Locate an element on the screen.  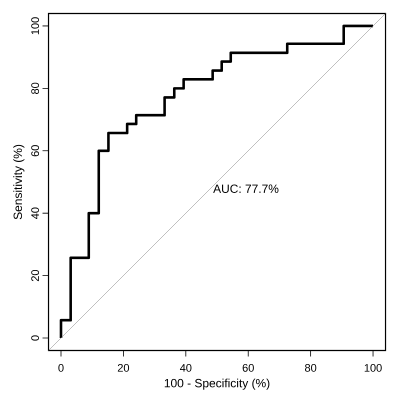
y-tick-label: 80 is located at coordinates (35, 88).